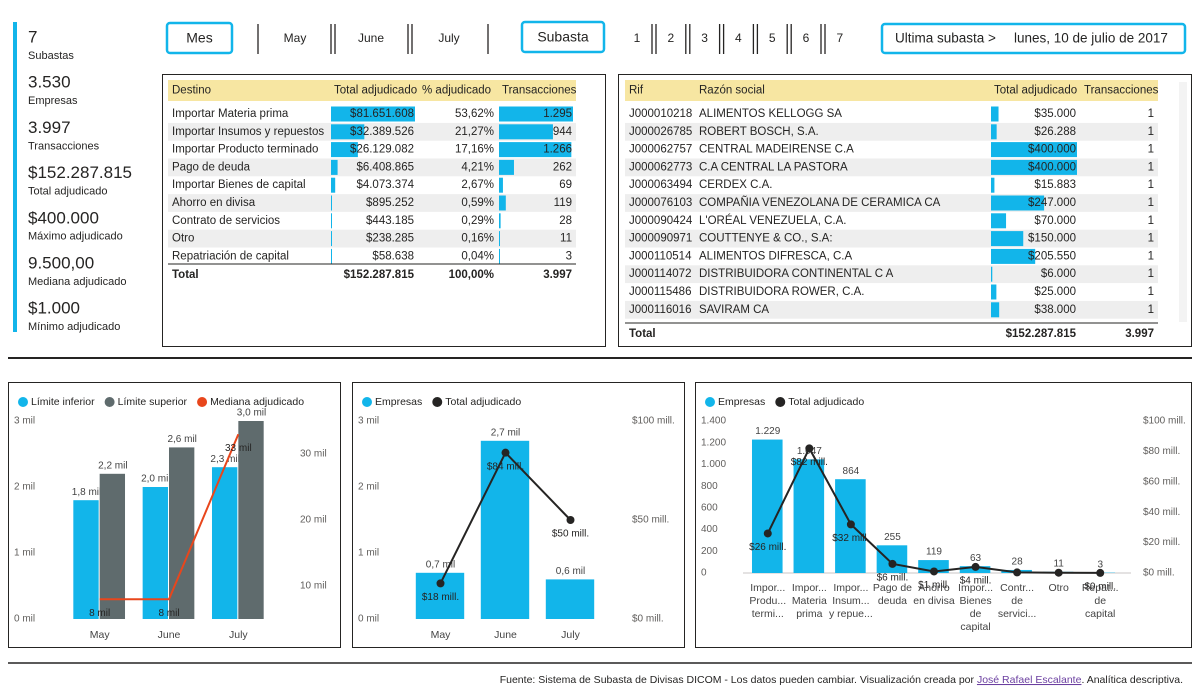 This screenshot has width=1200, height=693. Describe the element at coordinates (809, 462) in the screenshot. I see `data-label: $82 mill.` at that location.